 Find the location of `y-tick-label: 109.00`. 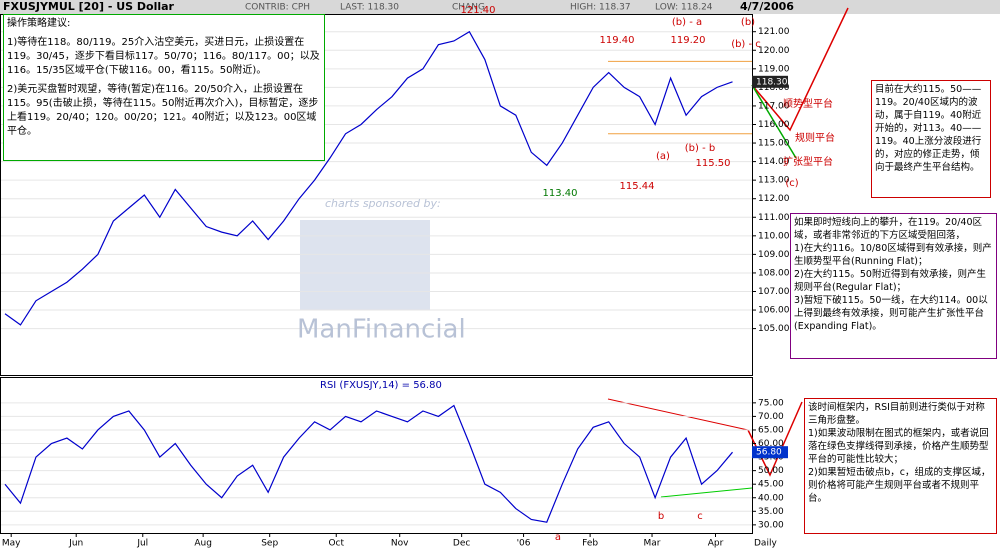

y-tick-label: 109.00 is located at coordinates (774, 255).